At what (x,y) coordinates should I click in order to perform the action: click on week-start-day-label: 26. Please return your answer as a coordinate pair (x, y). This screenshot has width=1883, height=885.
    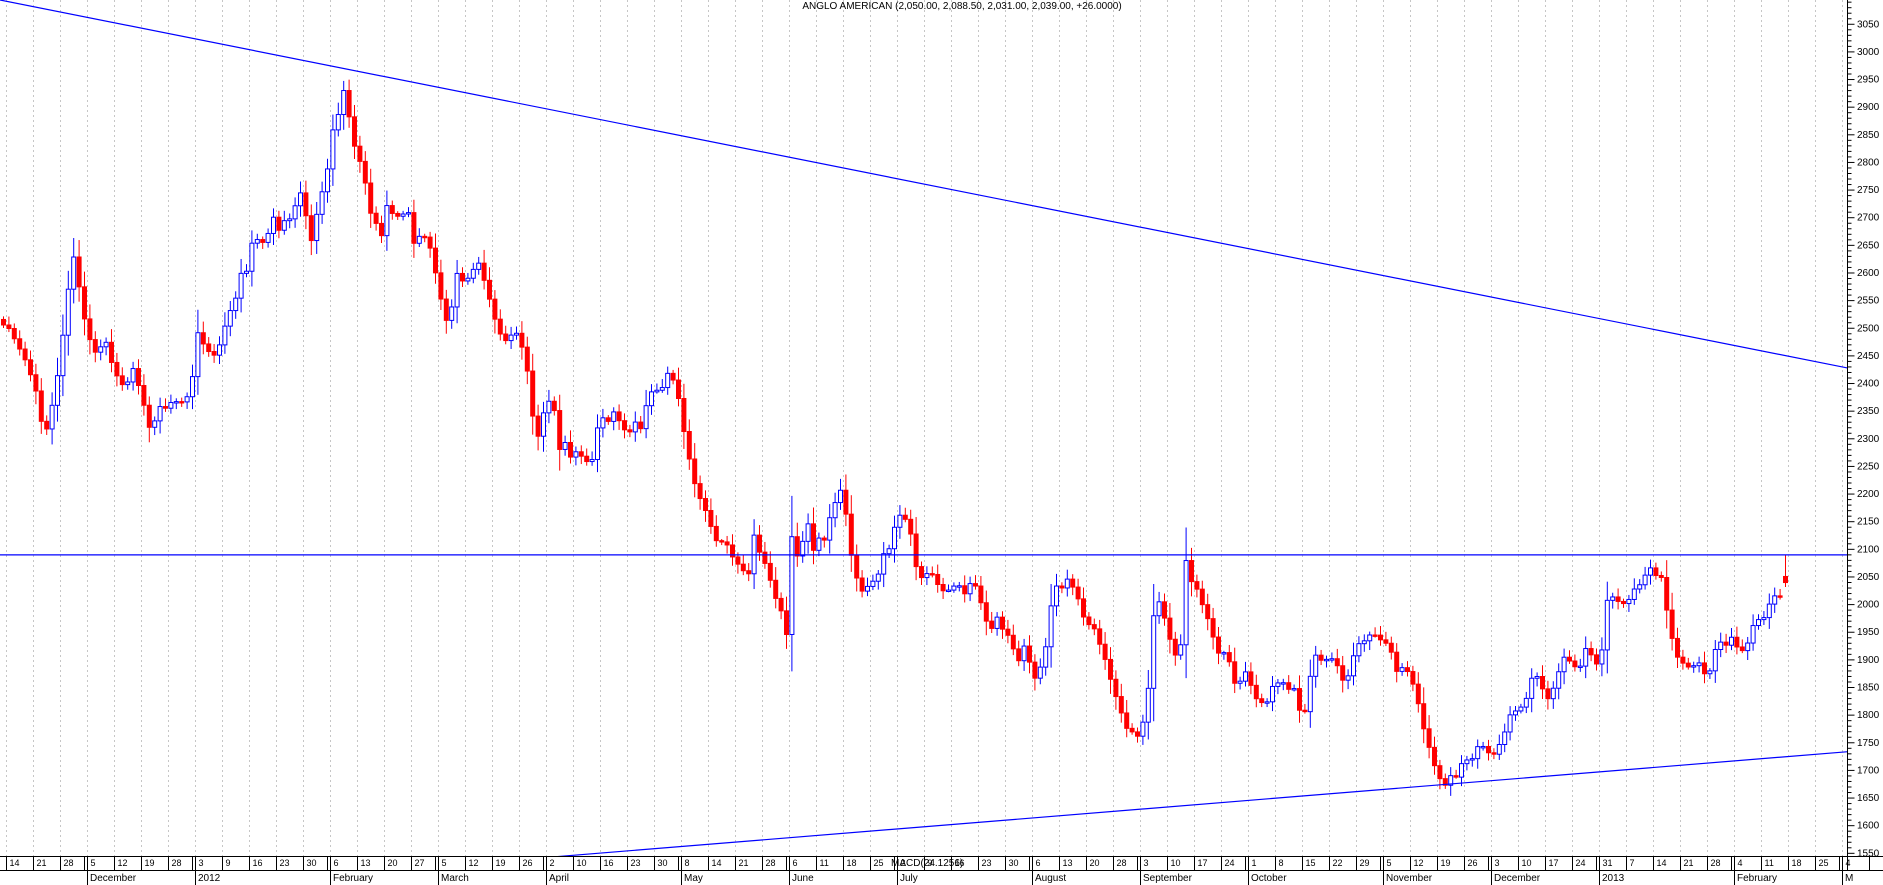
    Looking at the image, I should click on (528, 863).